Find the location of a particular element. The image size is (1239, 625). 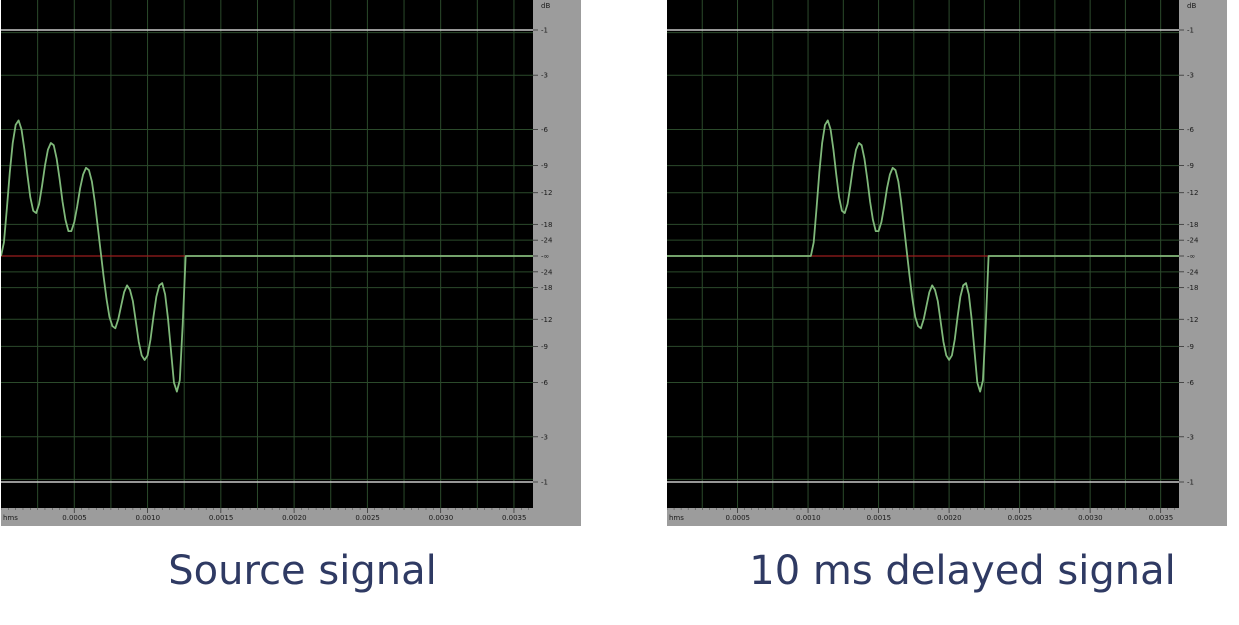

source-signal-caption: Source signal is located at coordinates (302, 571).